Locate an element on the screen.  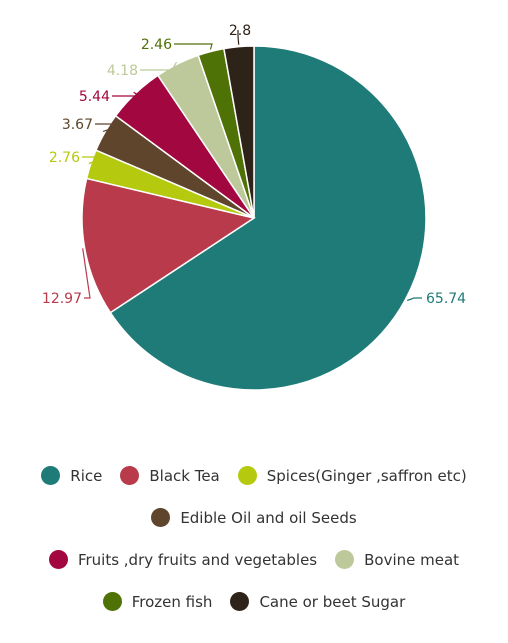
legend-row-2: Edible Oil and oil Seeds is located at coordinates (254, 517).